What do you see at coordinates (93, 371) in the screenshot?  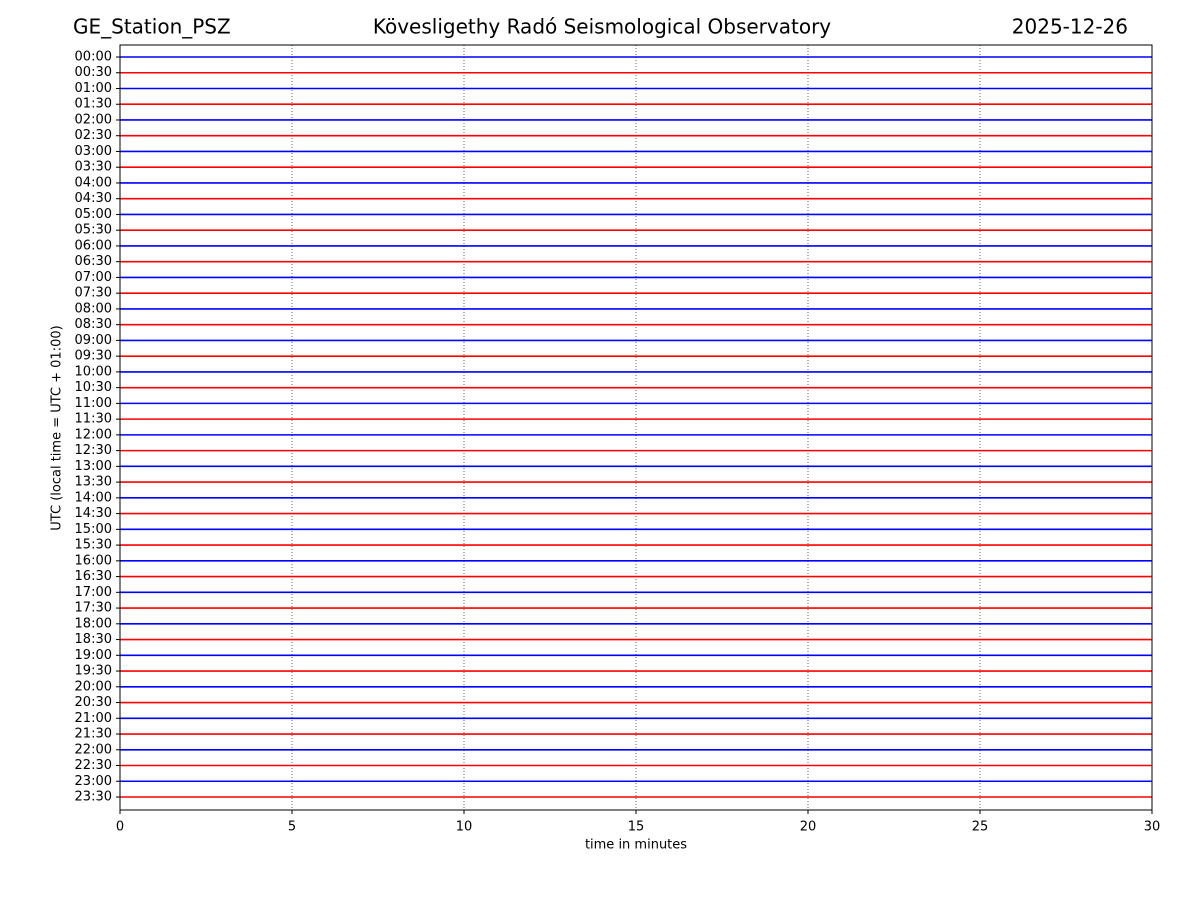 I see `y-tick-label: 10:00` at bounding box center [93, 371].